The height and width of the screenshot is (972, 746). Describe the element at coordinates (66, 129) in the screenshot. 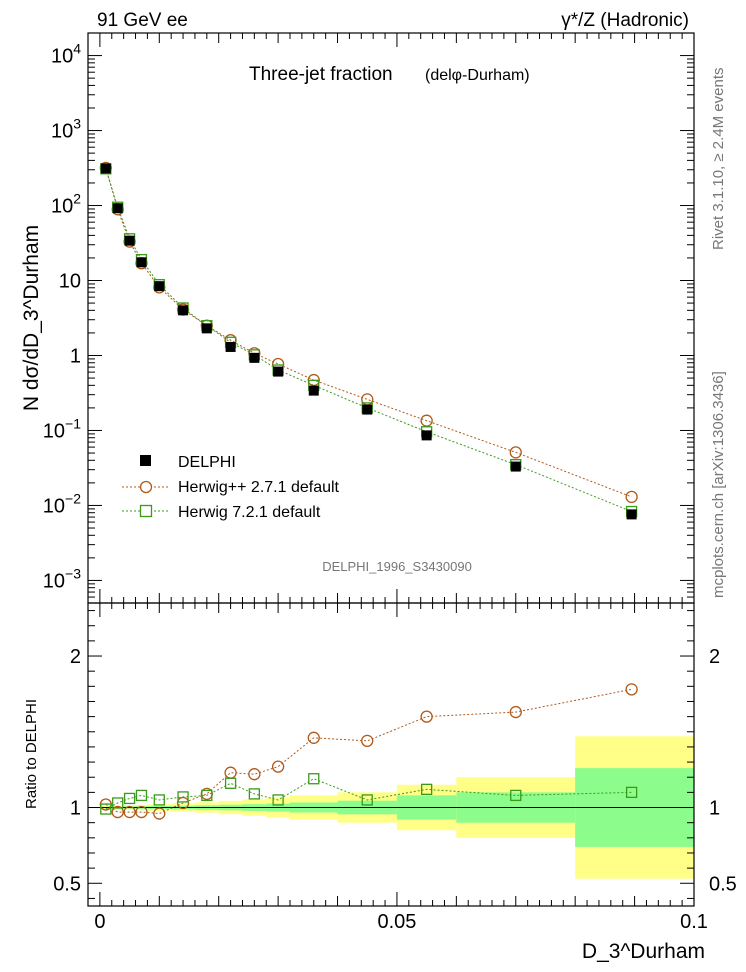

I see `y-tick-label: 10³` at that location.